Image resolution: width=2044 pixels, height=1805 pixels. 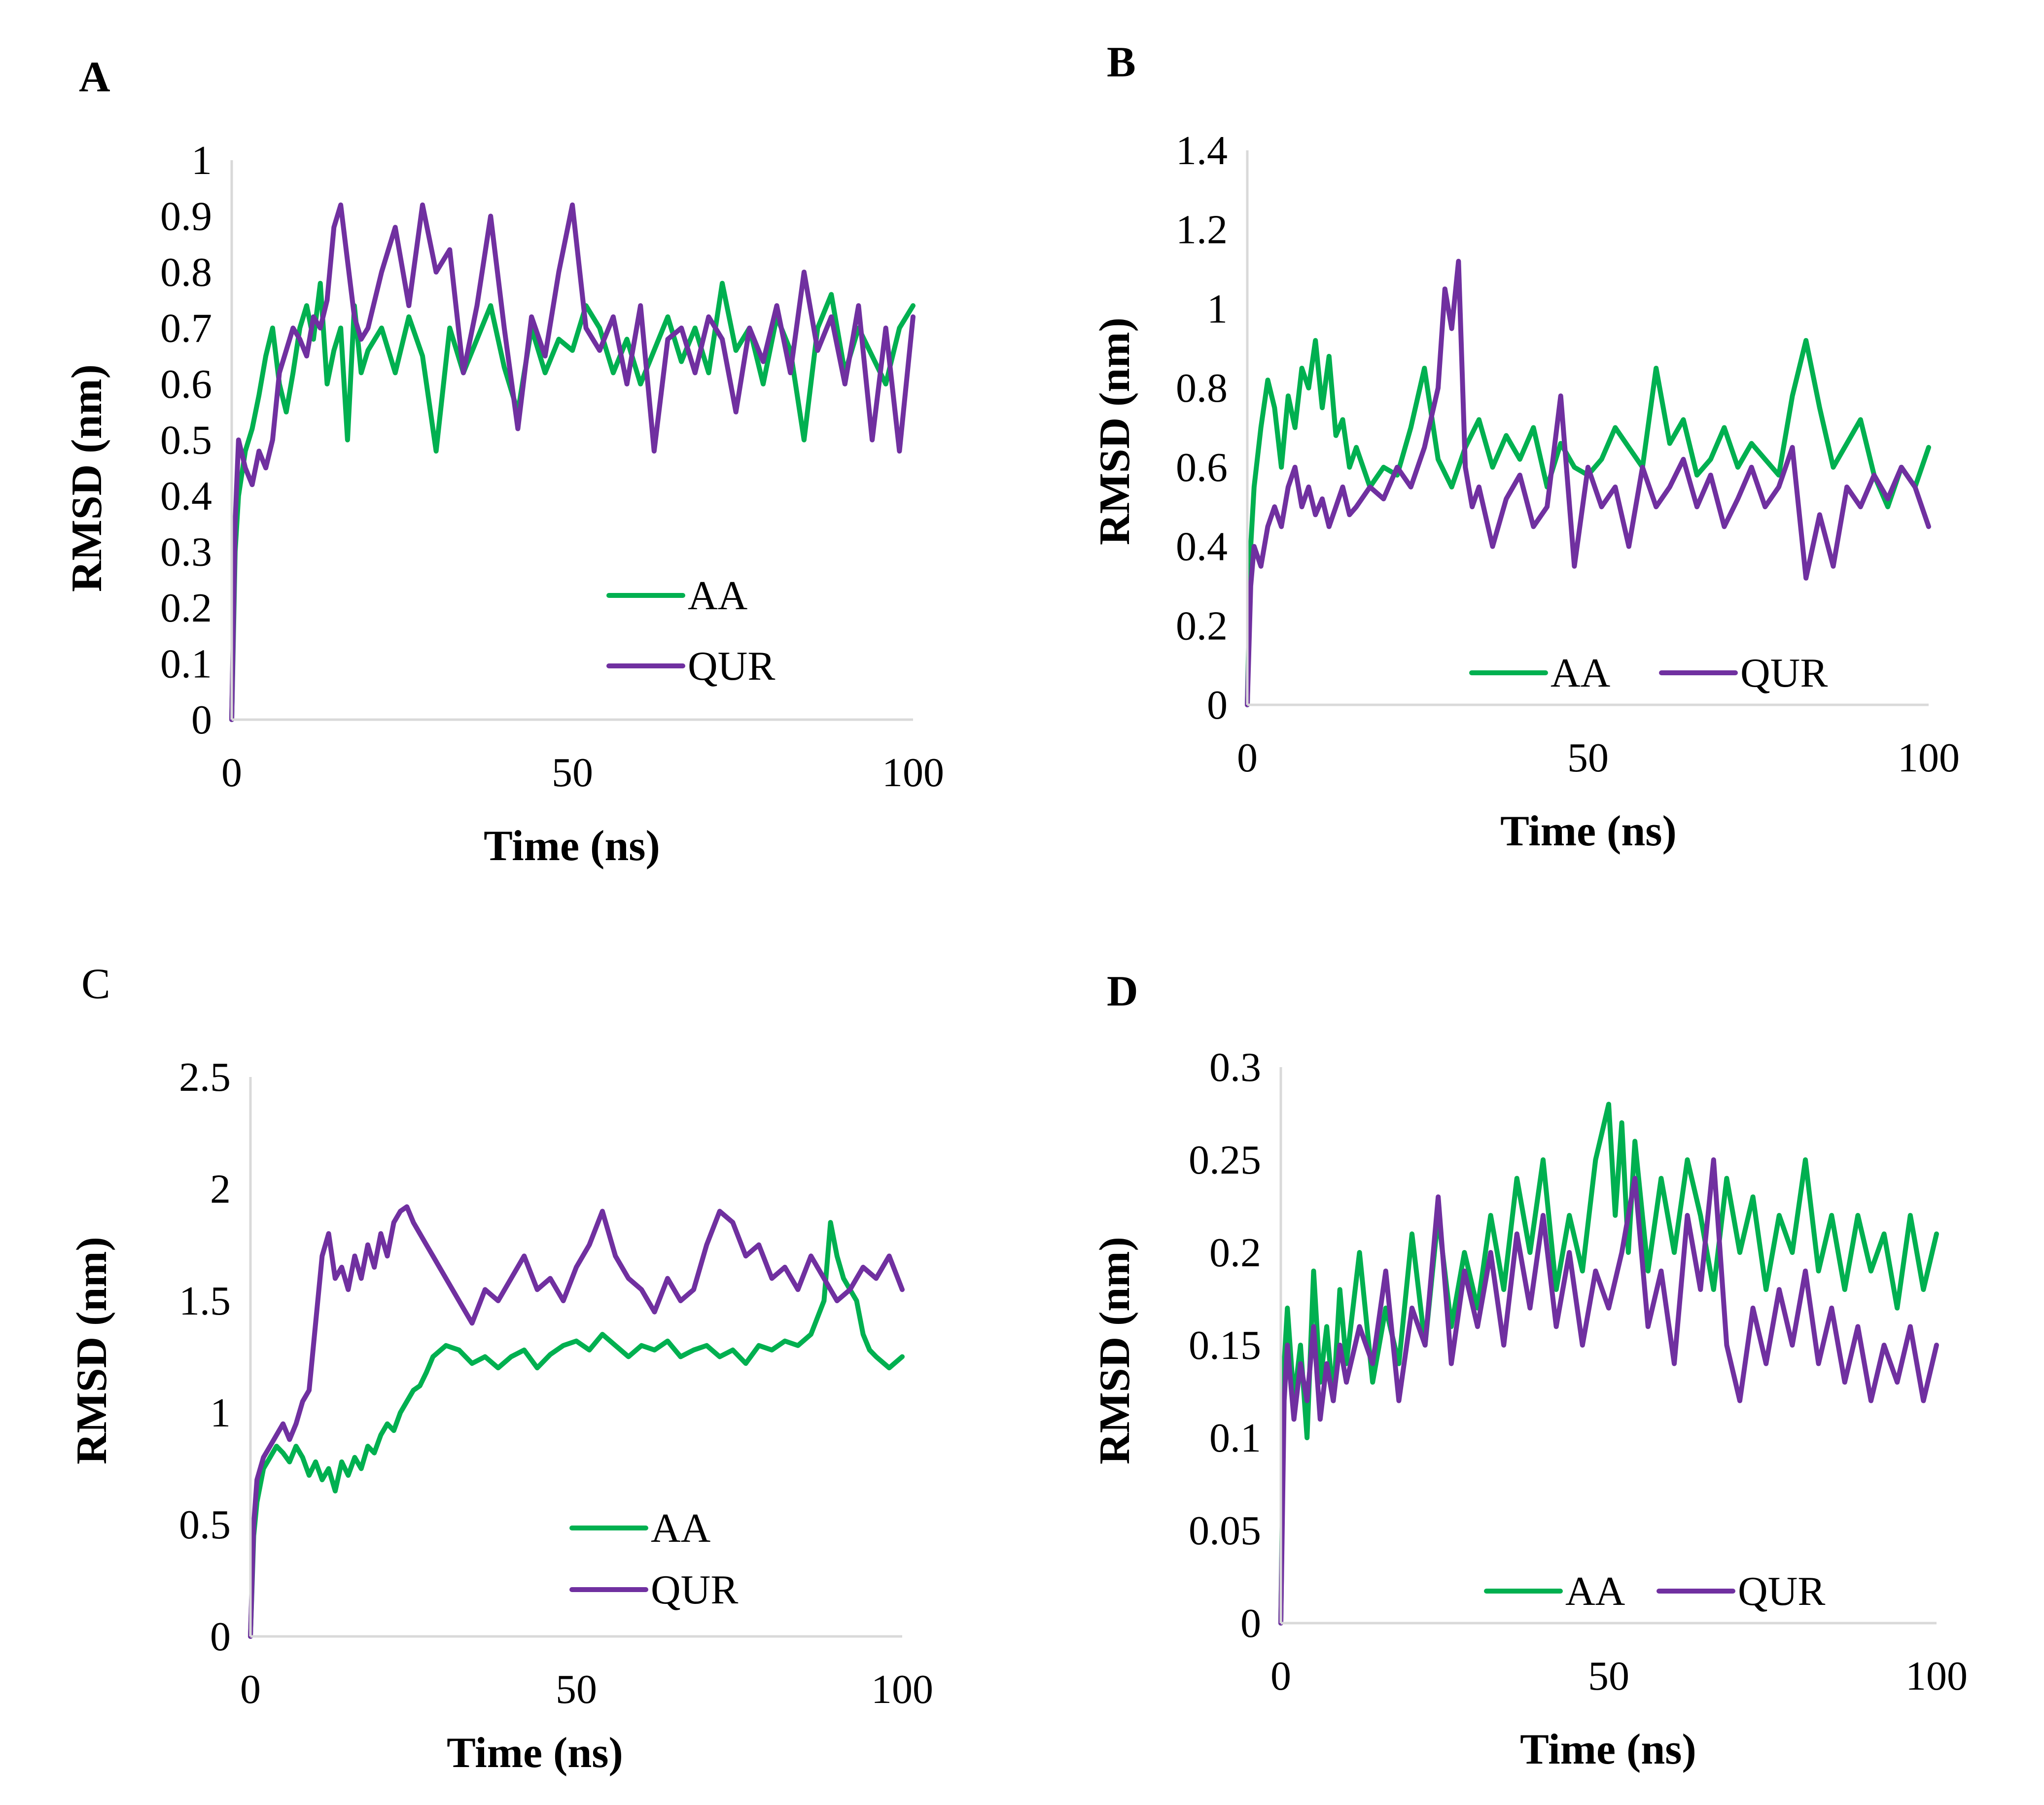 I want to click on panel-c-ylabel: RMSD (nm), so click(x=92, y=1350).